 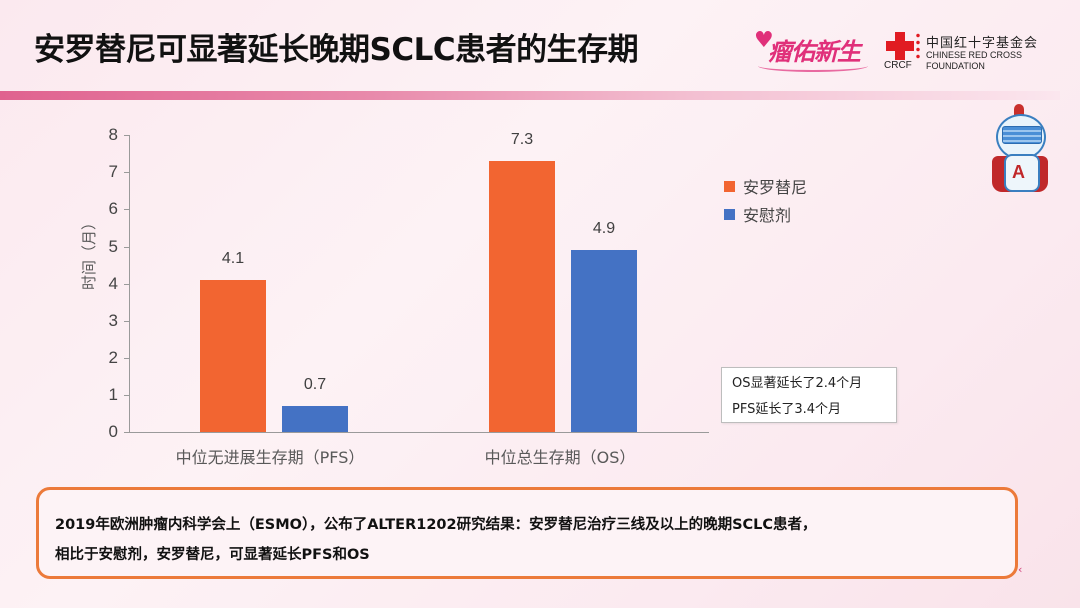 I want to click on annotation-box: OS显著延长了2.4个月 PFS延长了3.4个月, so click(x=809, y=395).